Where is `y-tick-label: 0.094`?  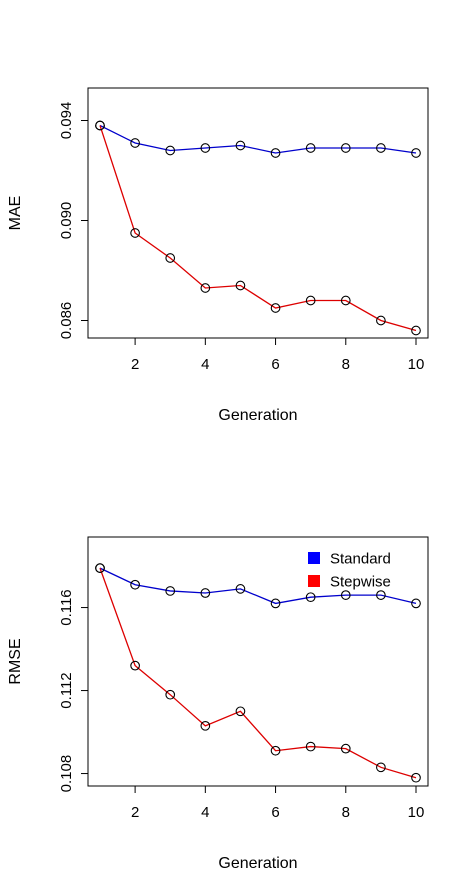
y-tick-label: 0.094 is located at coordinates (66, 121).